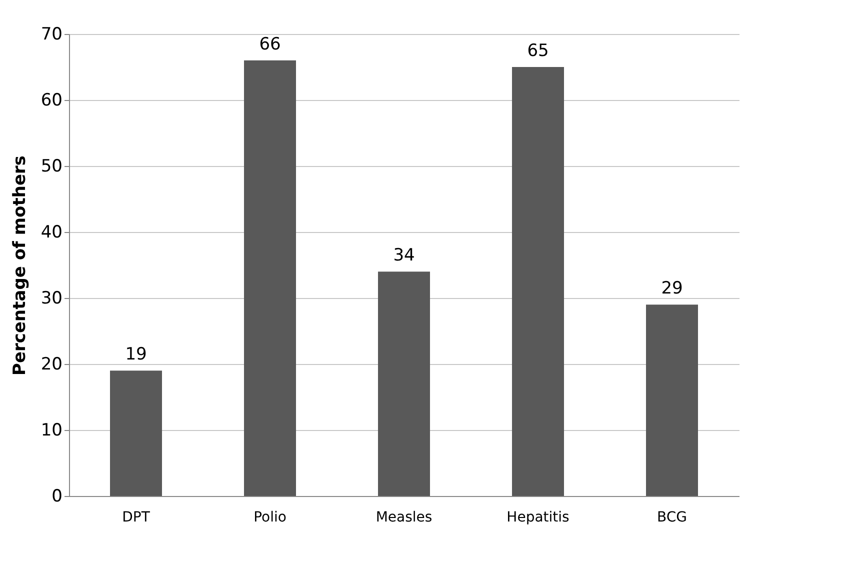 This screenshot has width=845, height=569. What do you see at coordinates (136, 354) in the screenshot?
I see `data-label: 19` at bounding box center [136, 354].